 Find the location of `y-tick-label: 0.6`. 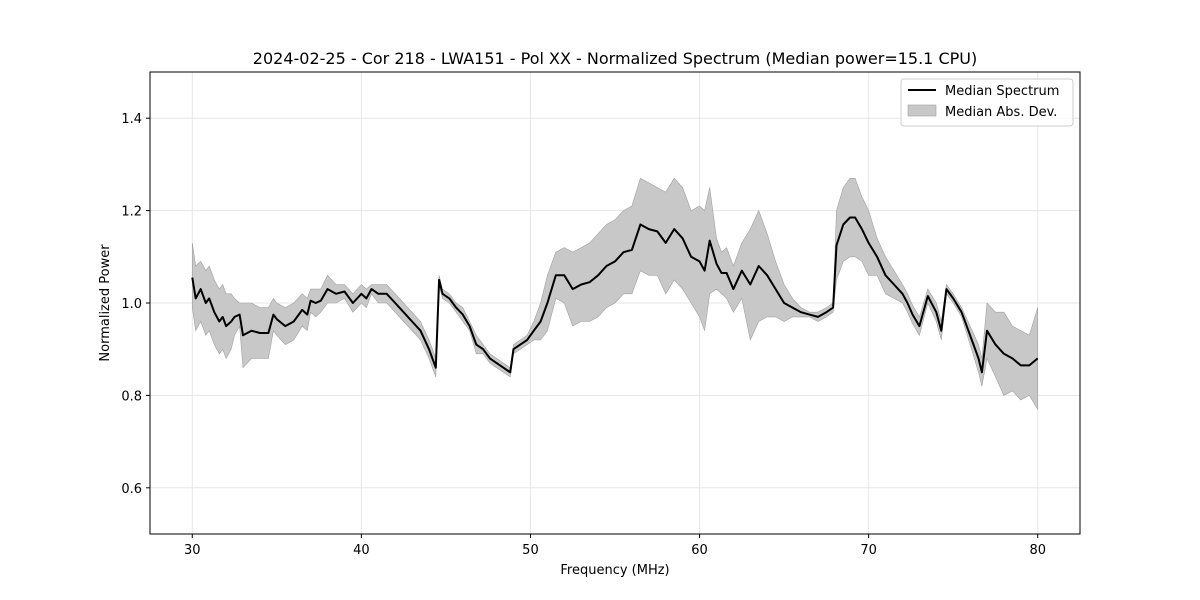

y-tick-label: 0.6 is located at coordinates (131, 489).